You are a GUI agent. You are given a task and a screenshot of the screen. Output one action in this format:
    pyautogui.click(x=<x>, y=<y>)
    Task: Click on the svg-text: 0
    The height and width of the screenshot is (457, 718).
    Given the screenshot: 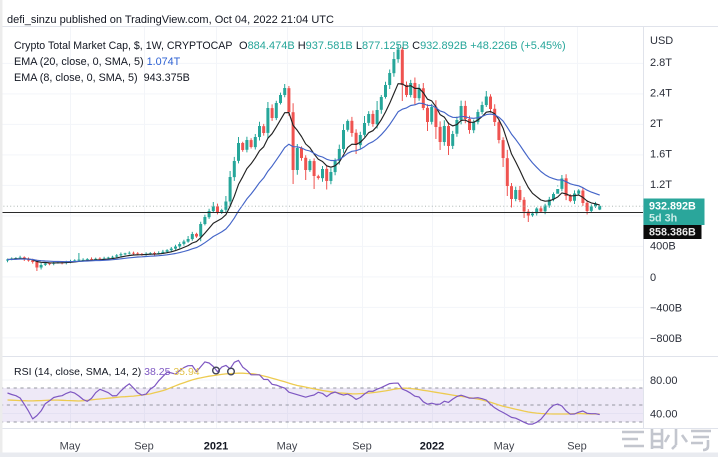 What is the action you would take?
    pyautogui.click(x=653, y=278)
    